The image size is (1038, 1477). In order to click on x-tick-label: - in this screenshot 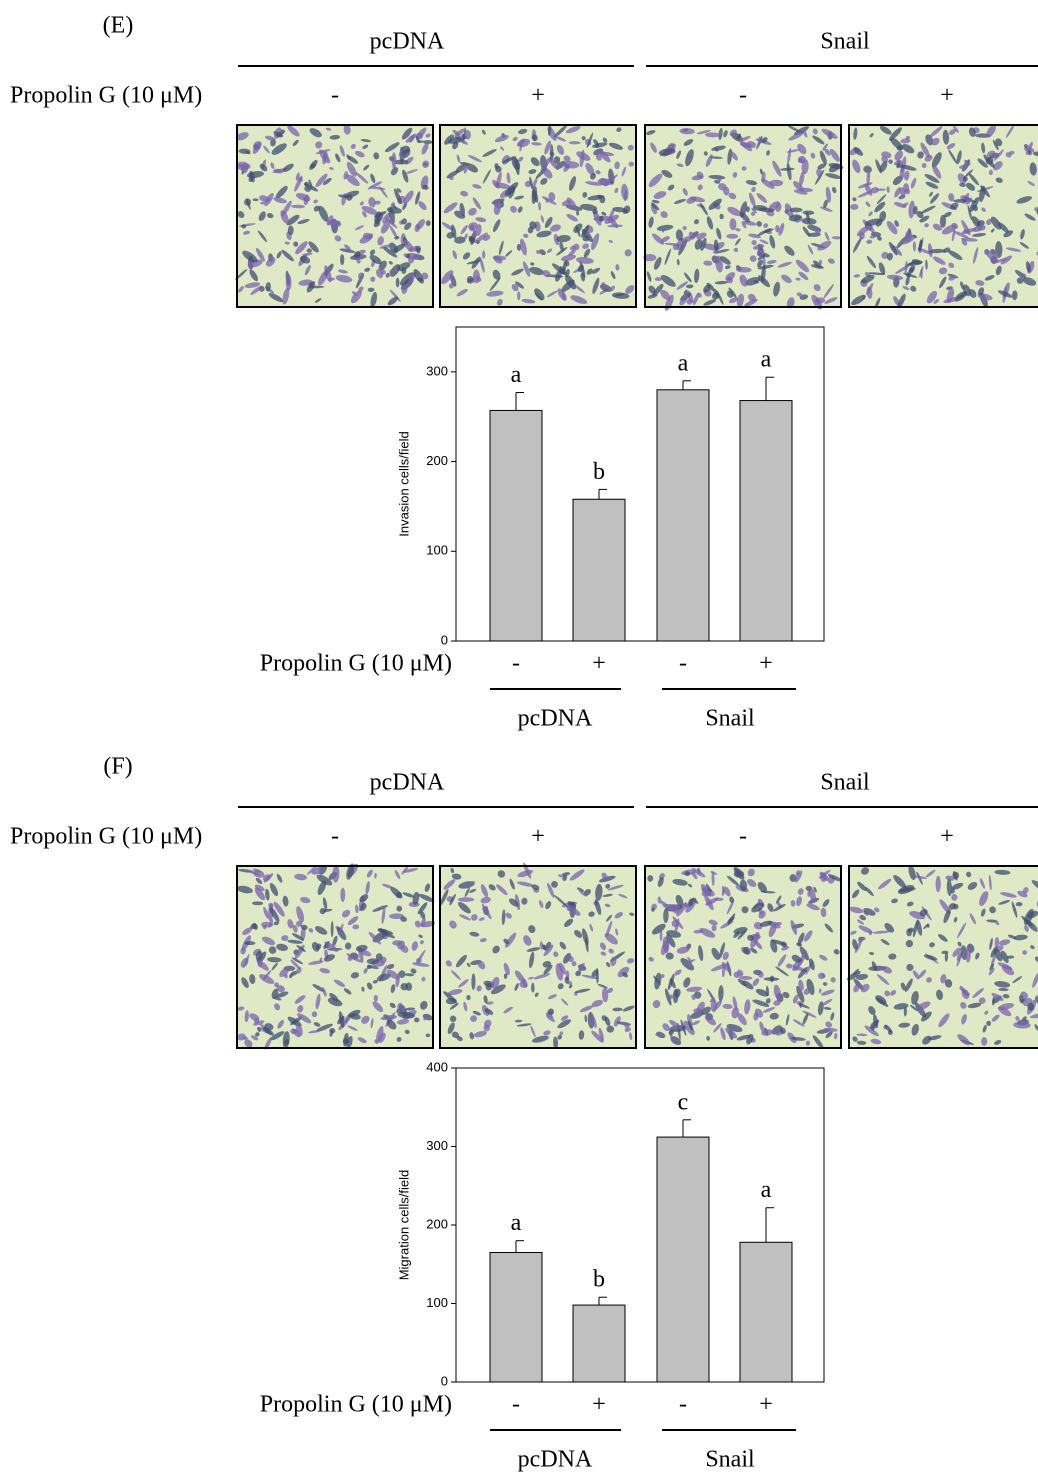, I will do `click(516, 664)`.